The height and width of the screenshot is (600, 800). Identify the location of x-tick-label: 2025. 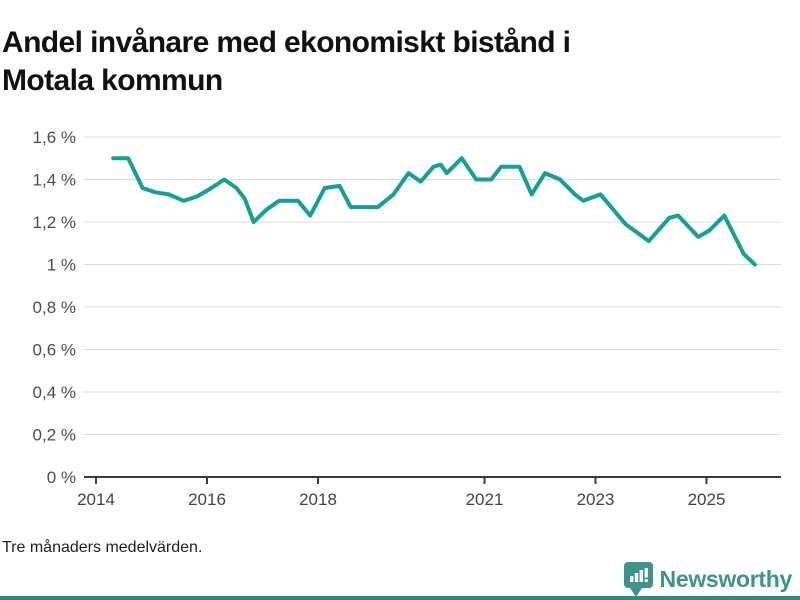
(707, 499).